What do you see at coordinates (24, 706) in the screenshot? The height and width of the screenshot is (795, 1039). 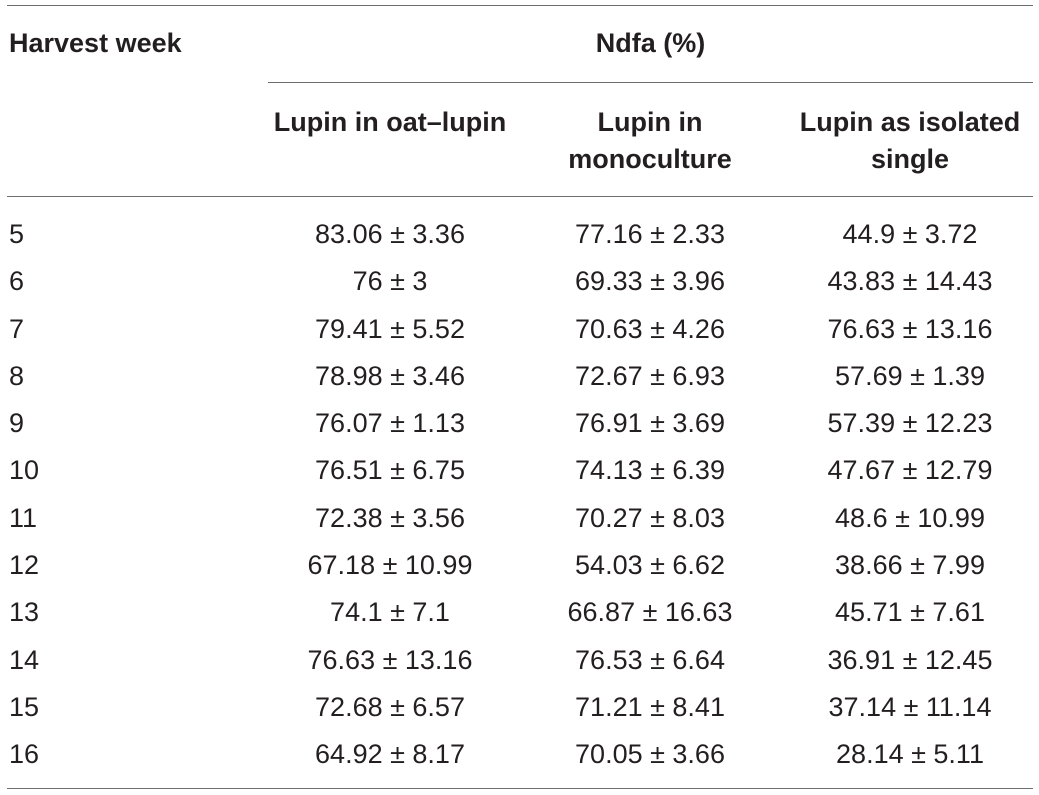 I see `cell-harvest-week: 15` at bounding box center [24, 706].